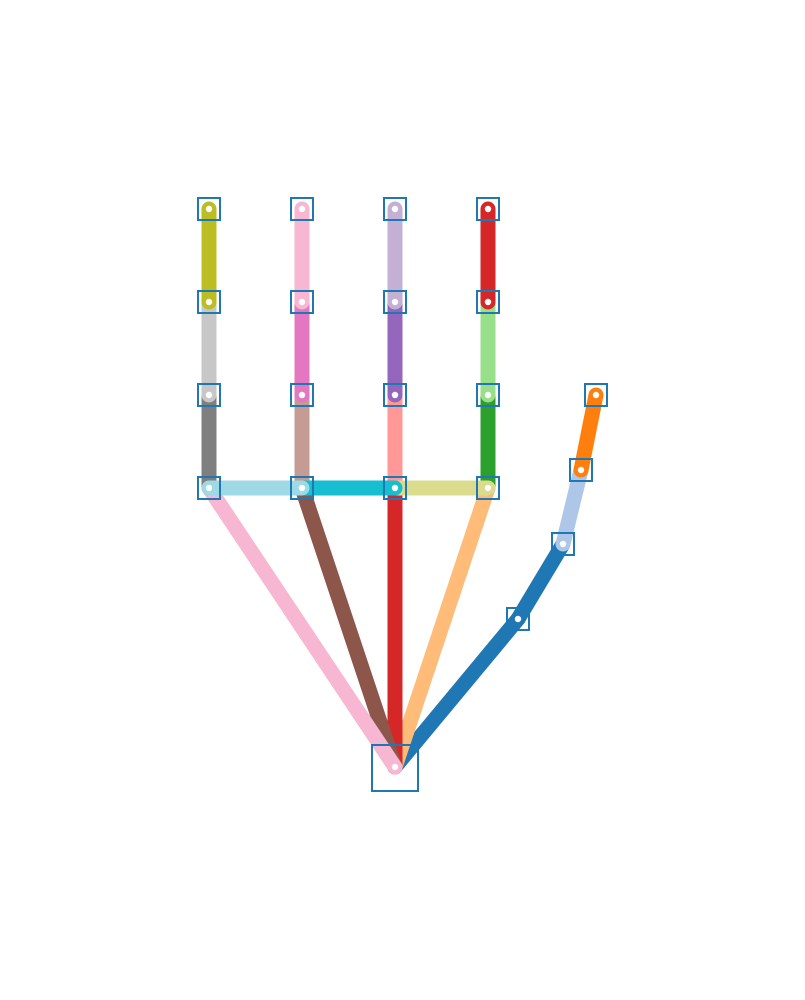 Image resolution: width=805 pixels, height=1000 pixels. I want to click on pinky-tip-keypoint, so click(209, 209).